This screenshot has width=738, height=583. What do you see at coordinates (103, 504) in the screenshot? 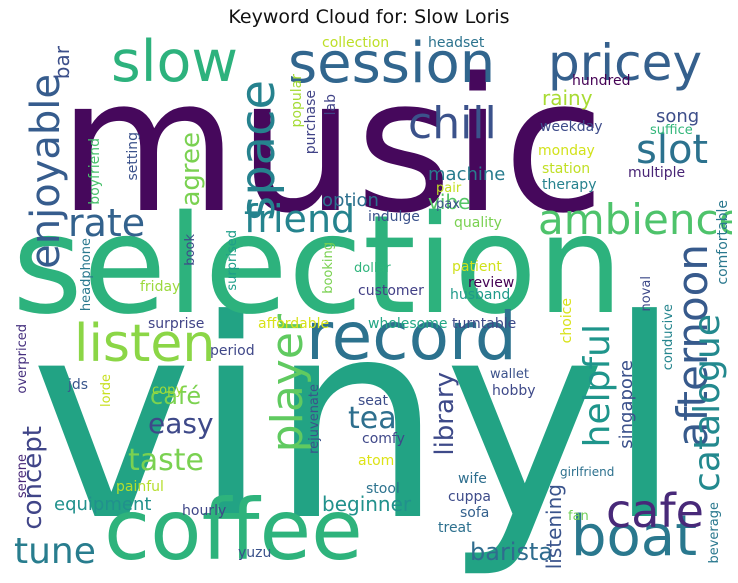
I see `keyword: equipment` at bounding box center [103, 504].